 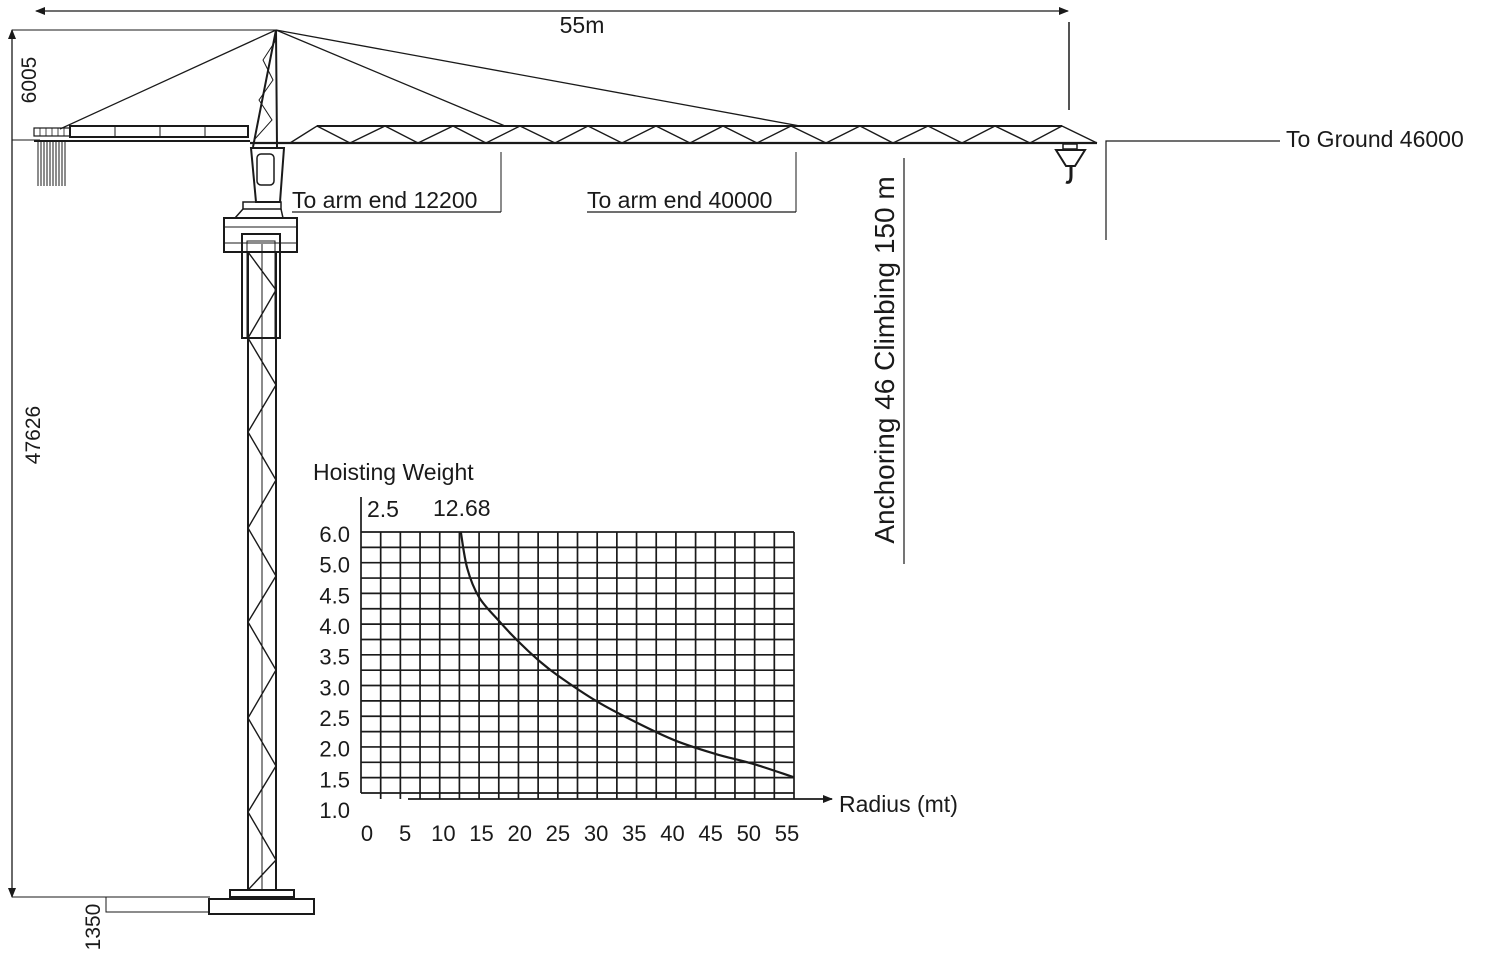 I want to click on tower-height-label: 47626, so click(x=33, y=435).